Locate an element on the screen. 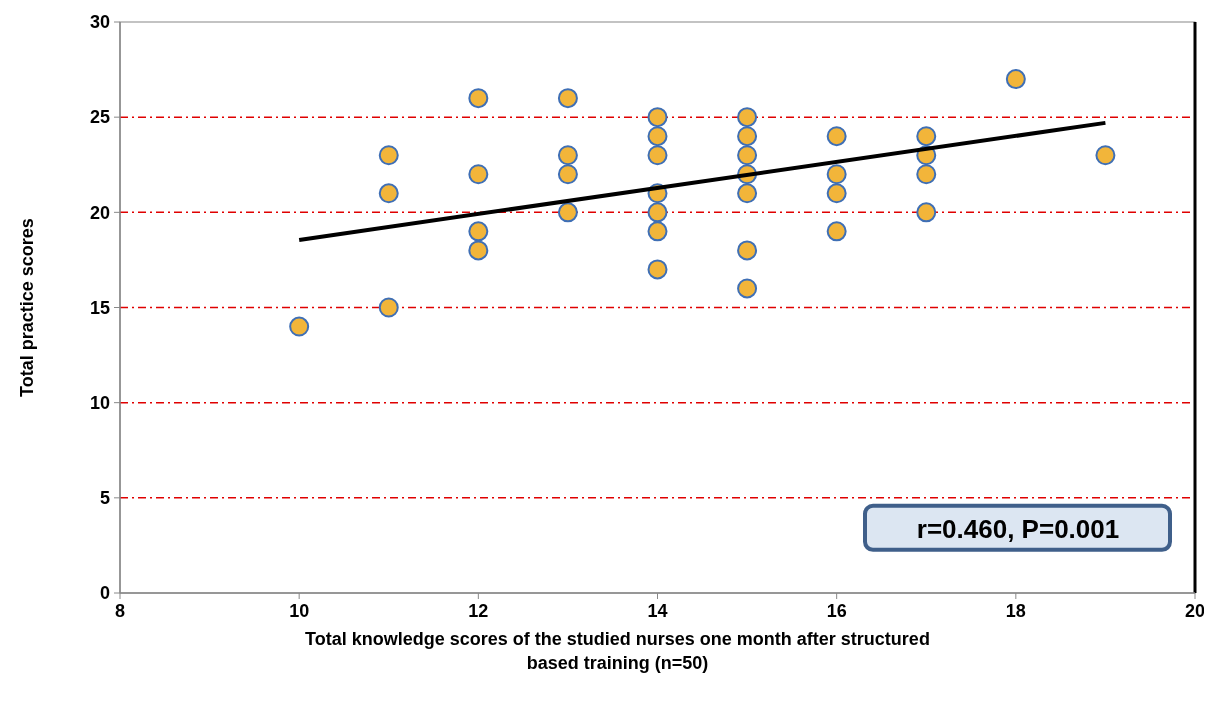  x-tick-label: 10 is located at coordinates (299, 611).